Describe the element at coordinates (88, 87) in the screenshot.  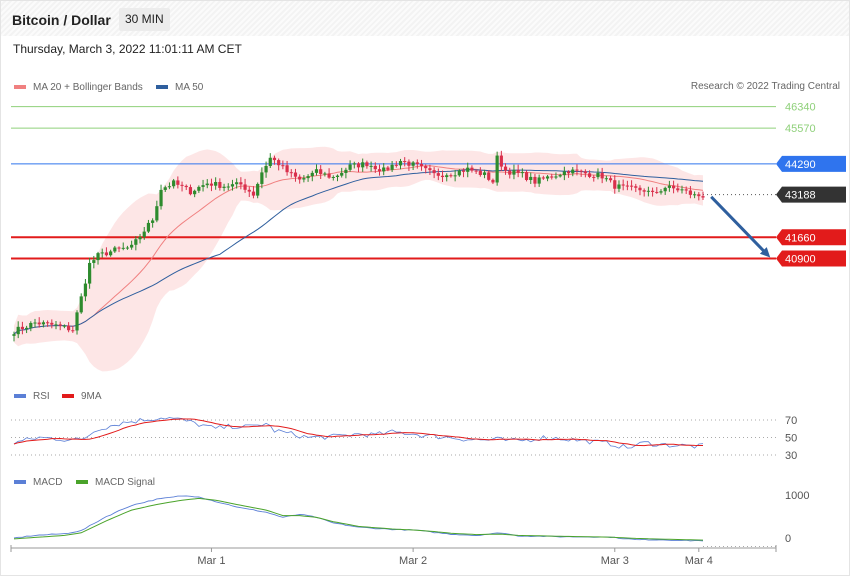
I see `legend-label-0: MA 20 + Bollinger Bands` at that location.